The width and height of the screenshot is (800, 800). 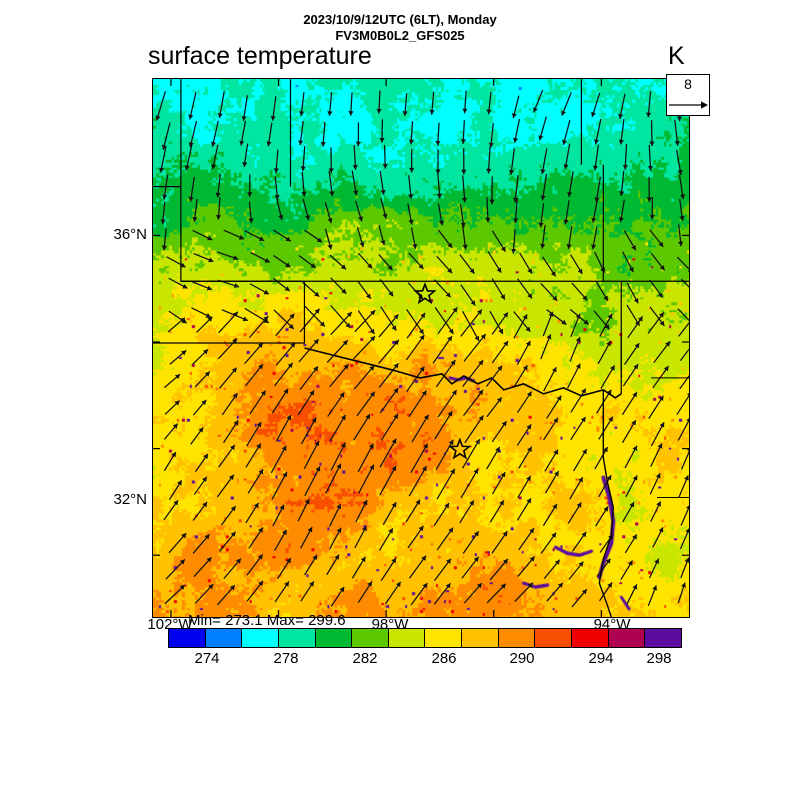 I want to click on colorbar, so click(x=425, y=638).